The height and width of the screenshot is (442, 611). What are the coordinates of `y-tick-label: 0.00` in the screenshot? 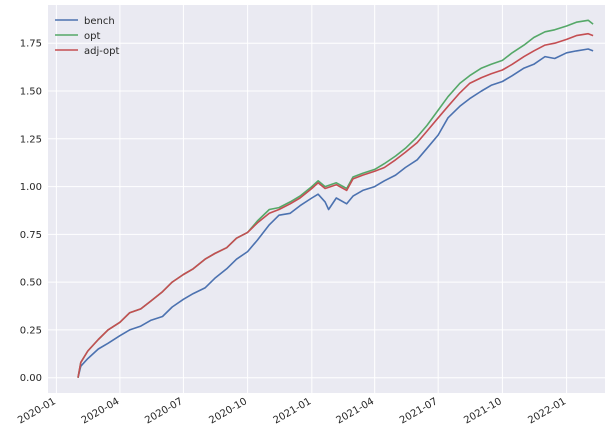 It's located at (31, 378).